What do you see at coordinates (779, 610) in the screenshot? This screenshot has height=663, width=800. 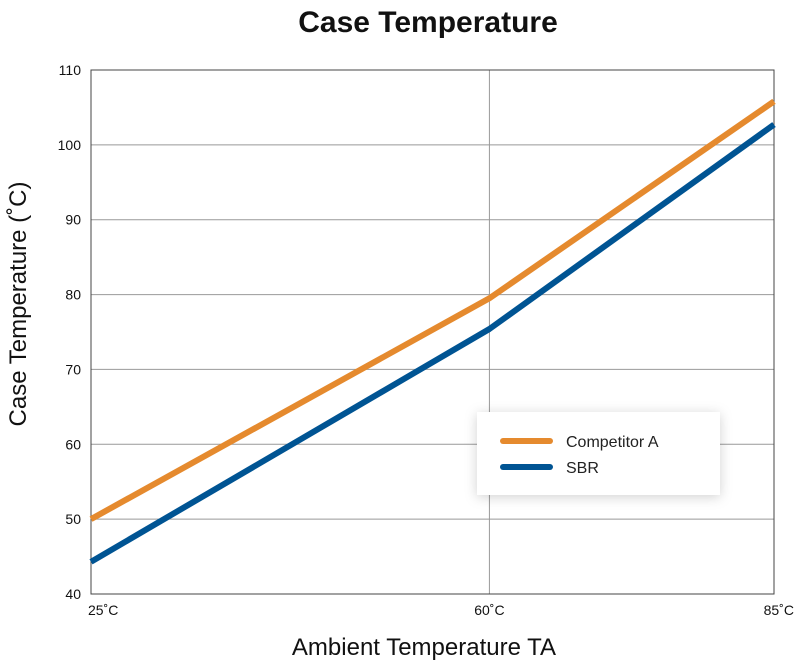 I see `x-tick-label: 85˚C` at bounding box center [779, 610].